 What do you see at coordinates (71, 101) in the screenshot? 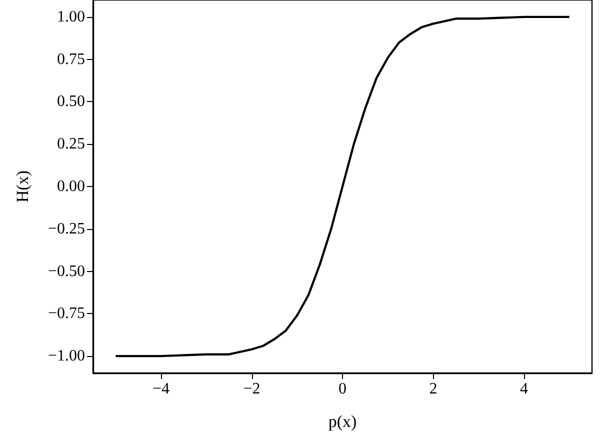
I see `y-tick-label: 0.50` at bounding box center [71, 101].